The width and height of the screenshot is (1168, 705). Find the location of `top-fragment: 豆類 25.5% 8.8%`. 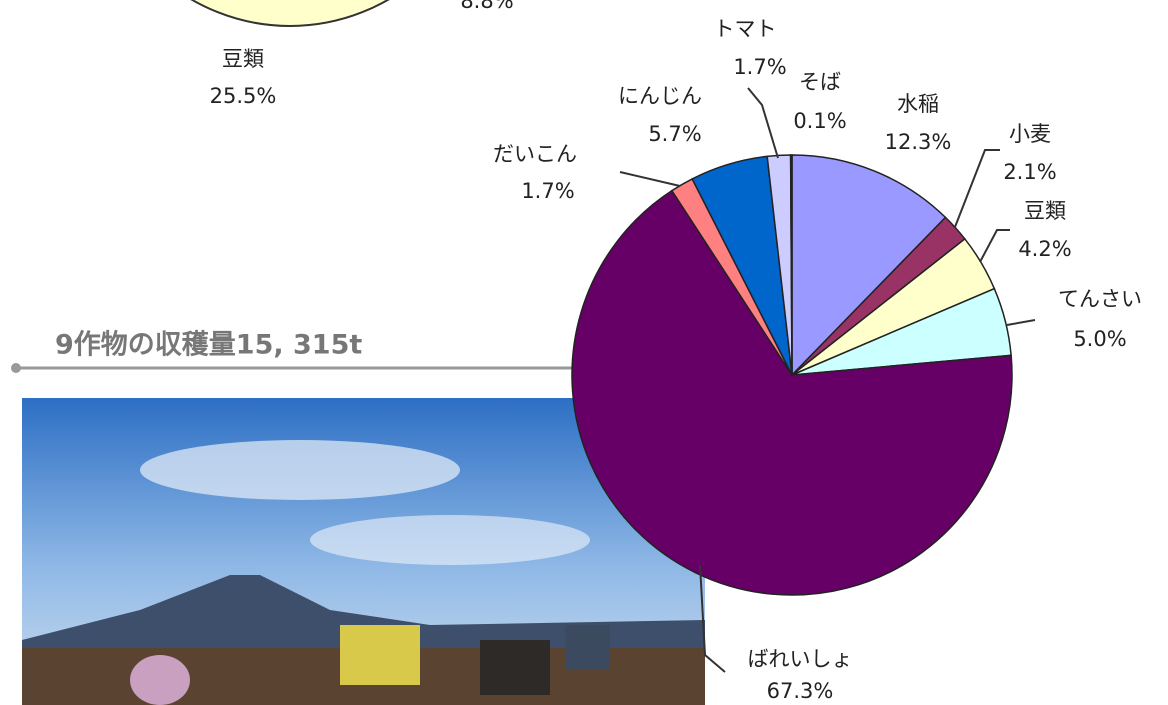

top-fragment: 豆類 25.5% 8.8% is located at coordinates (352, 54).